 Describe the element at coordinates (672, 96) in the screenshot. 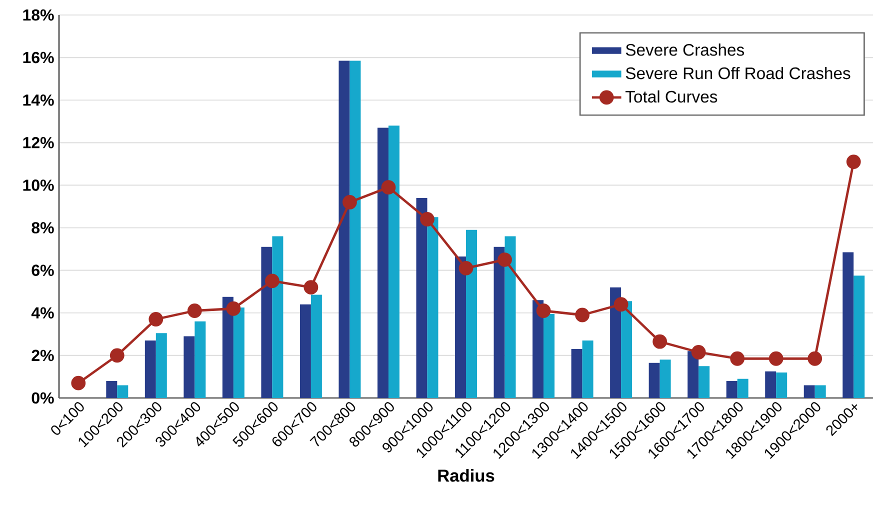

I see `legend-label: Total Curves` at that location.